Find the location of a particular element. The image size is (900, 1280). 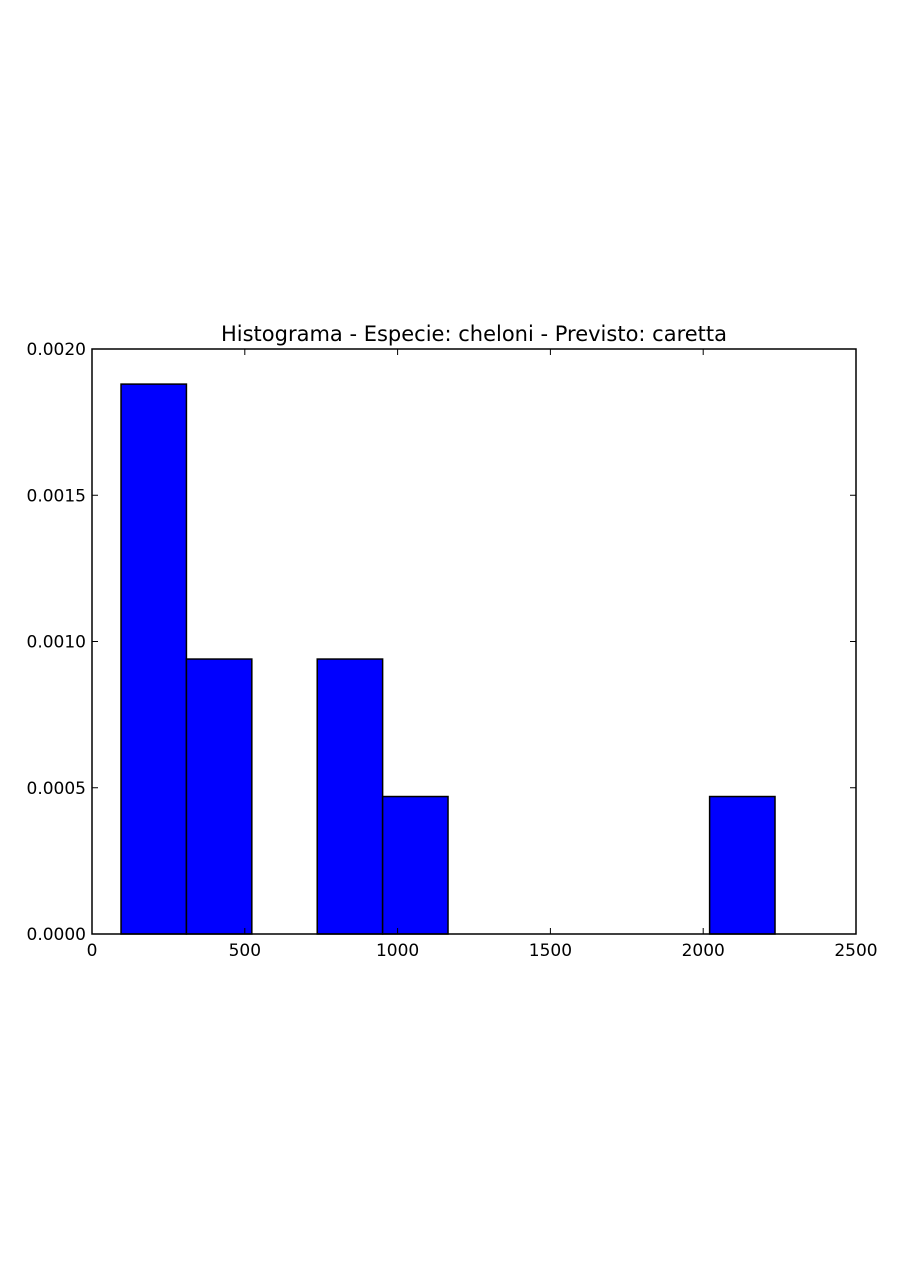

x-tick-label: 1000 is located at coordinates (397, 951).